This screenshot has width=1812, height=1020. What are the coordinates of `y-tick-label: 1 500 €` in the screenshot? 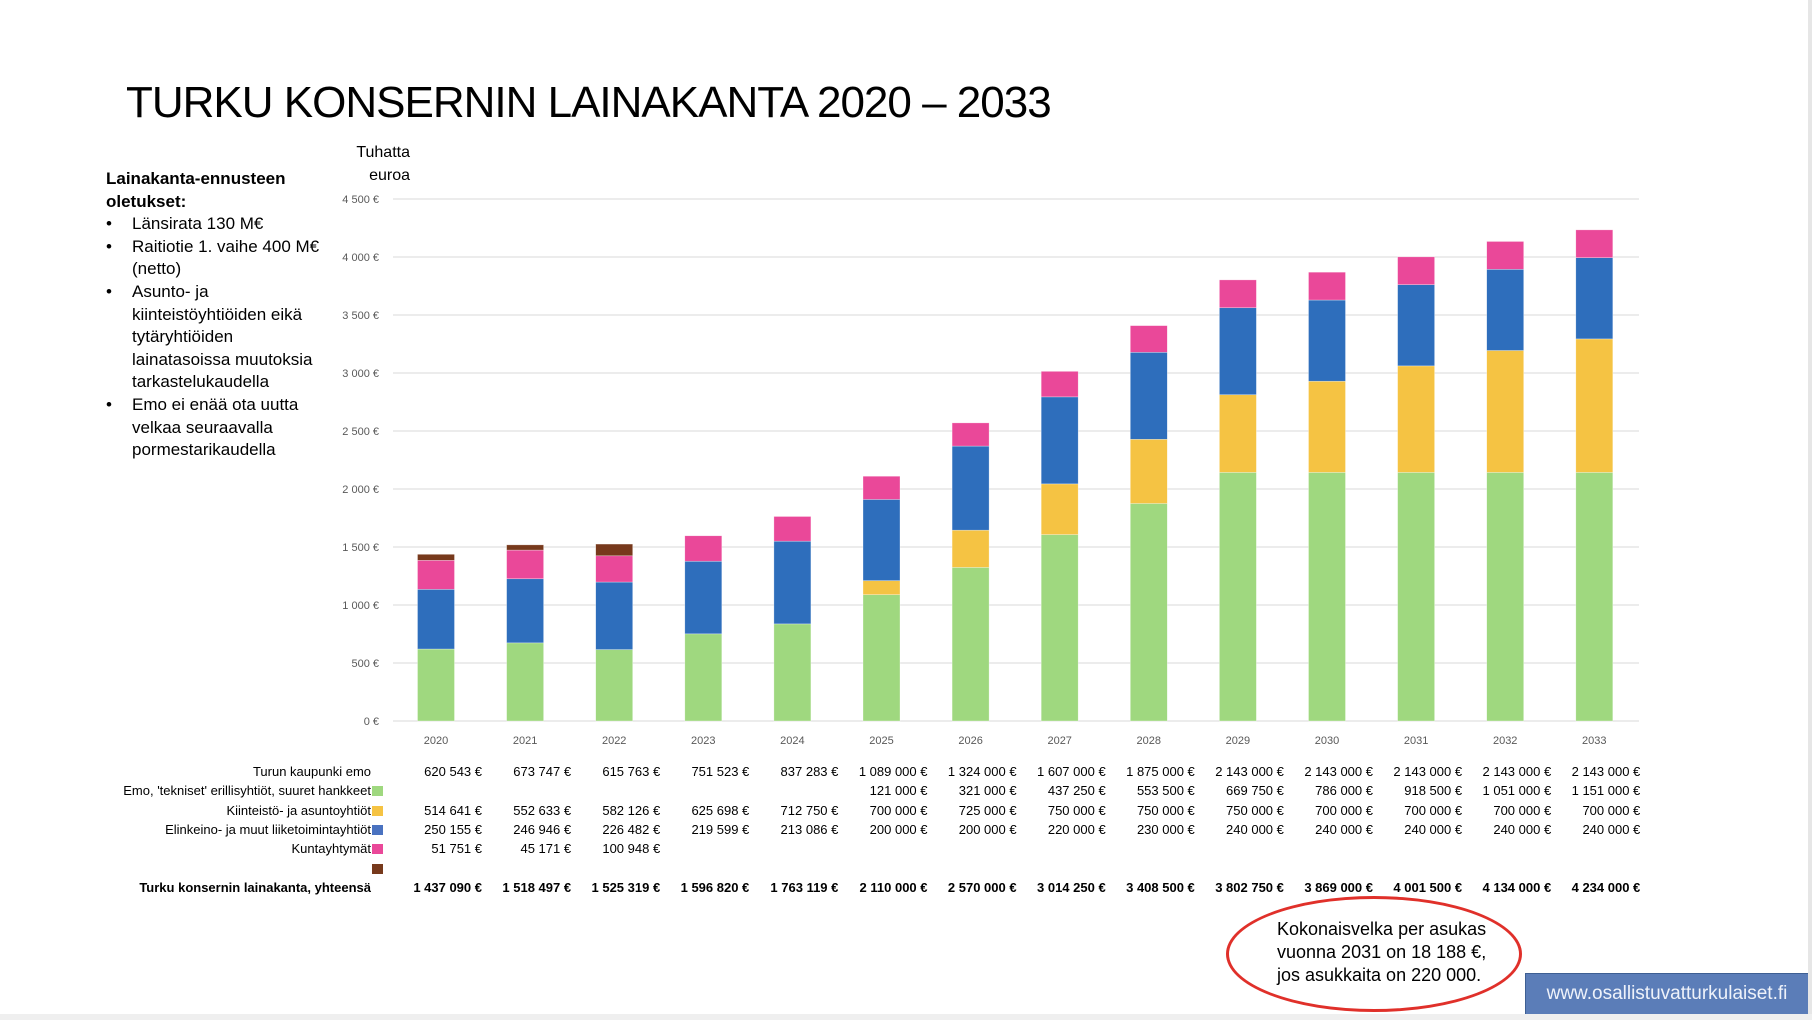 It's located at (360, 548).